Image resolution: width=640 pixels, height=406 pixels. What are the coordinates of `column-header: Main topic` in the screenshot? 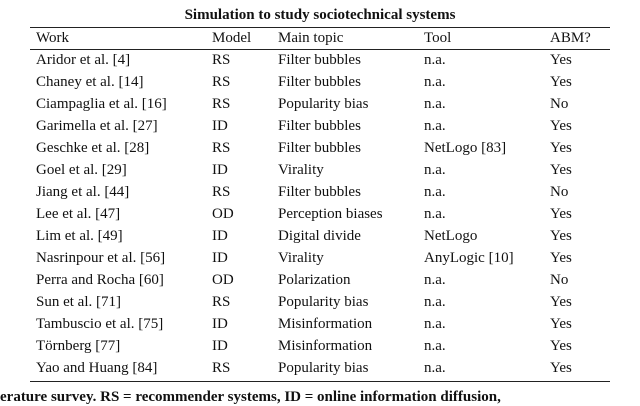 It's located at (311, 38).